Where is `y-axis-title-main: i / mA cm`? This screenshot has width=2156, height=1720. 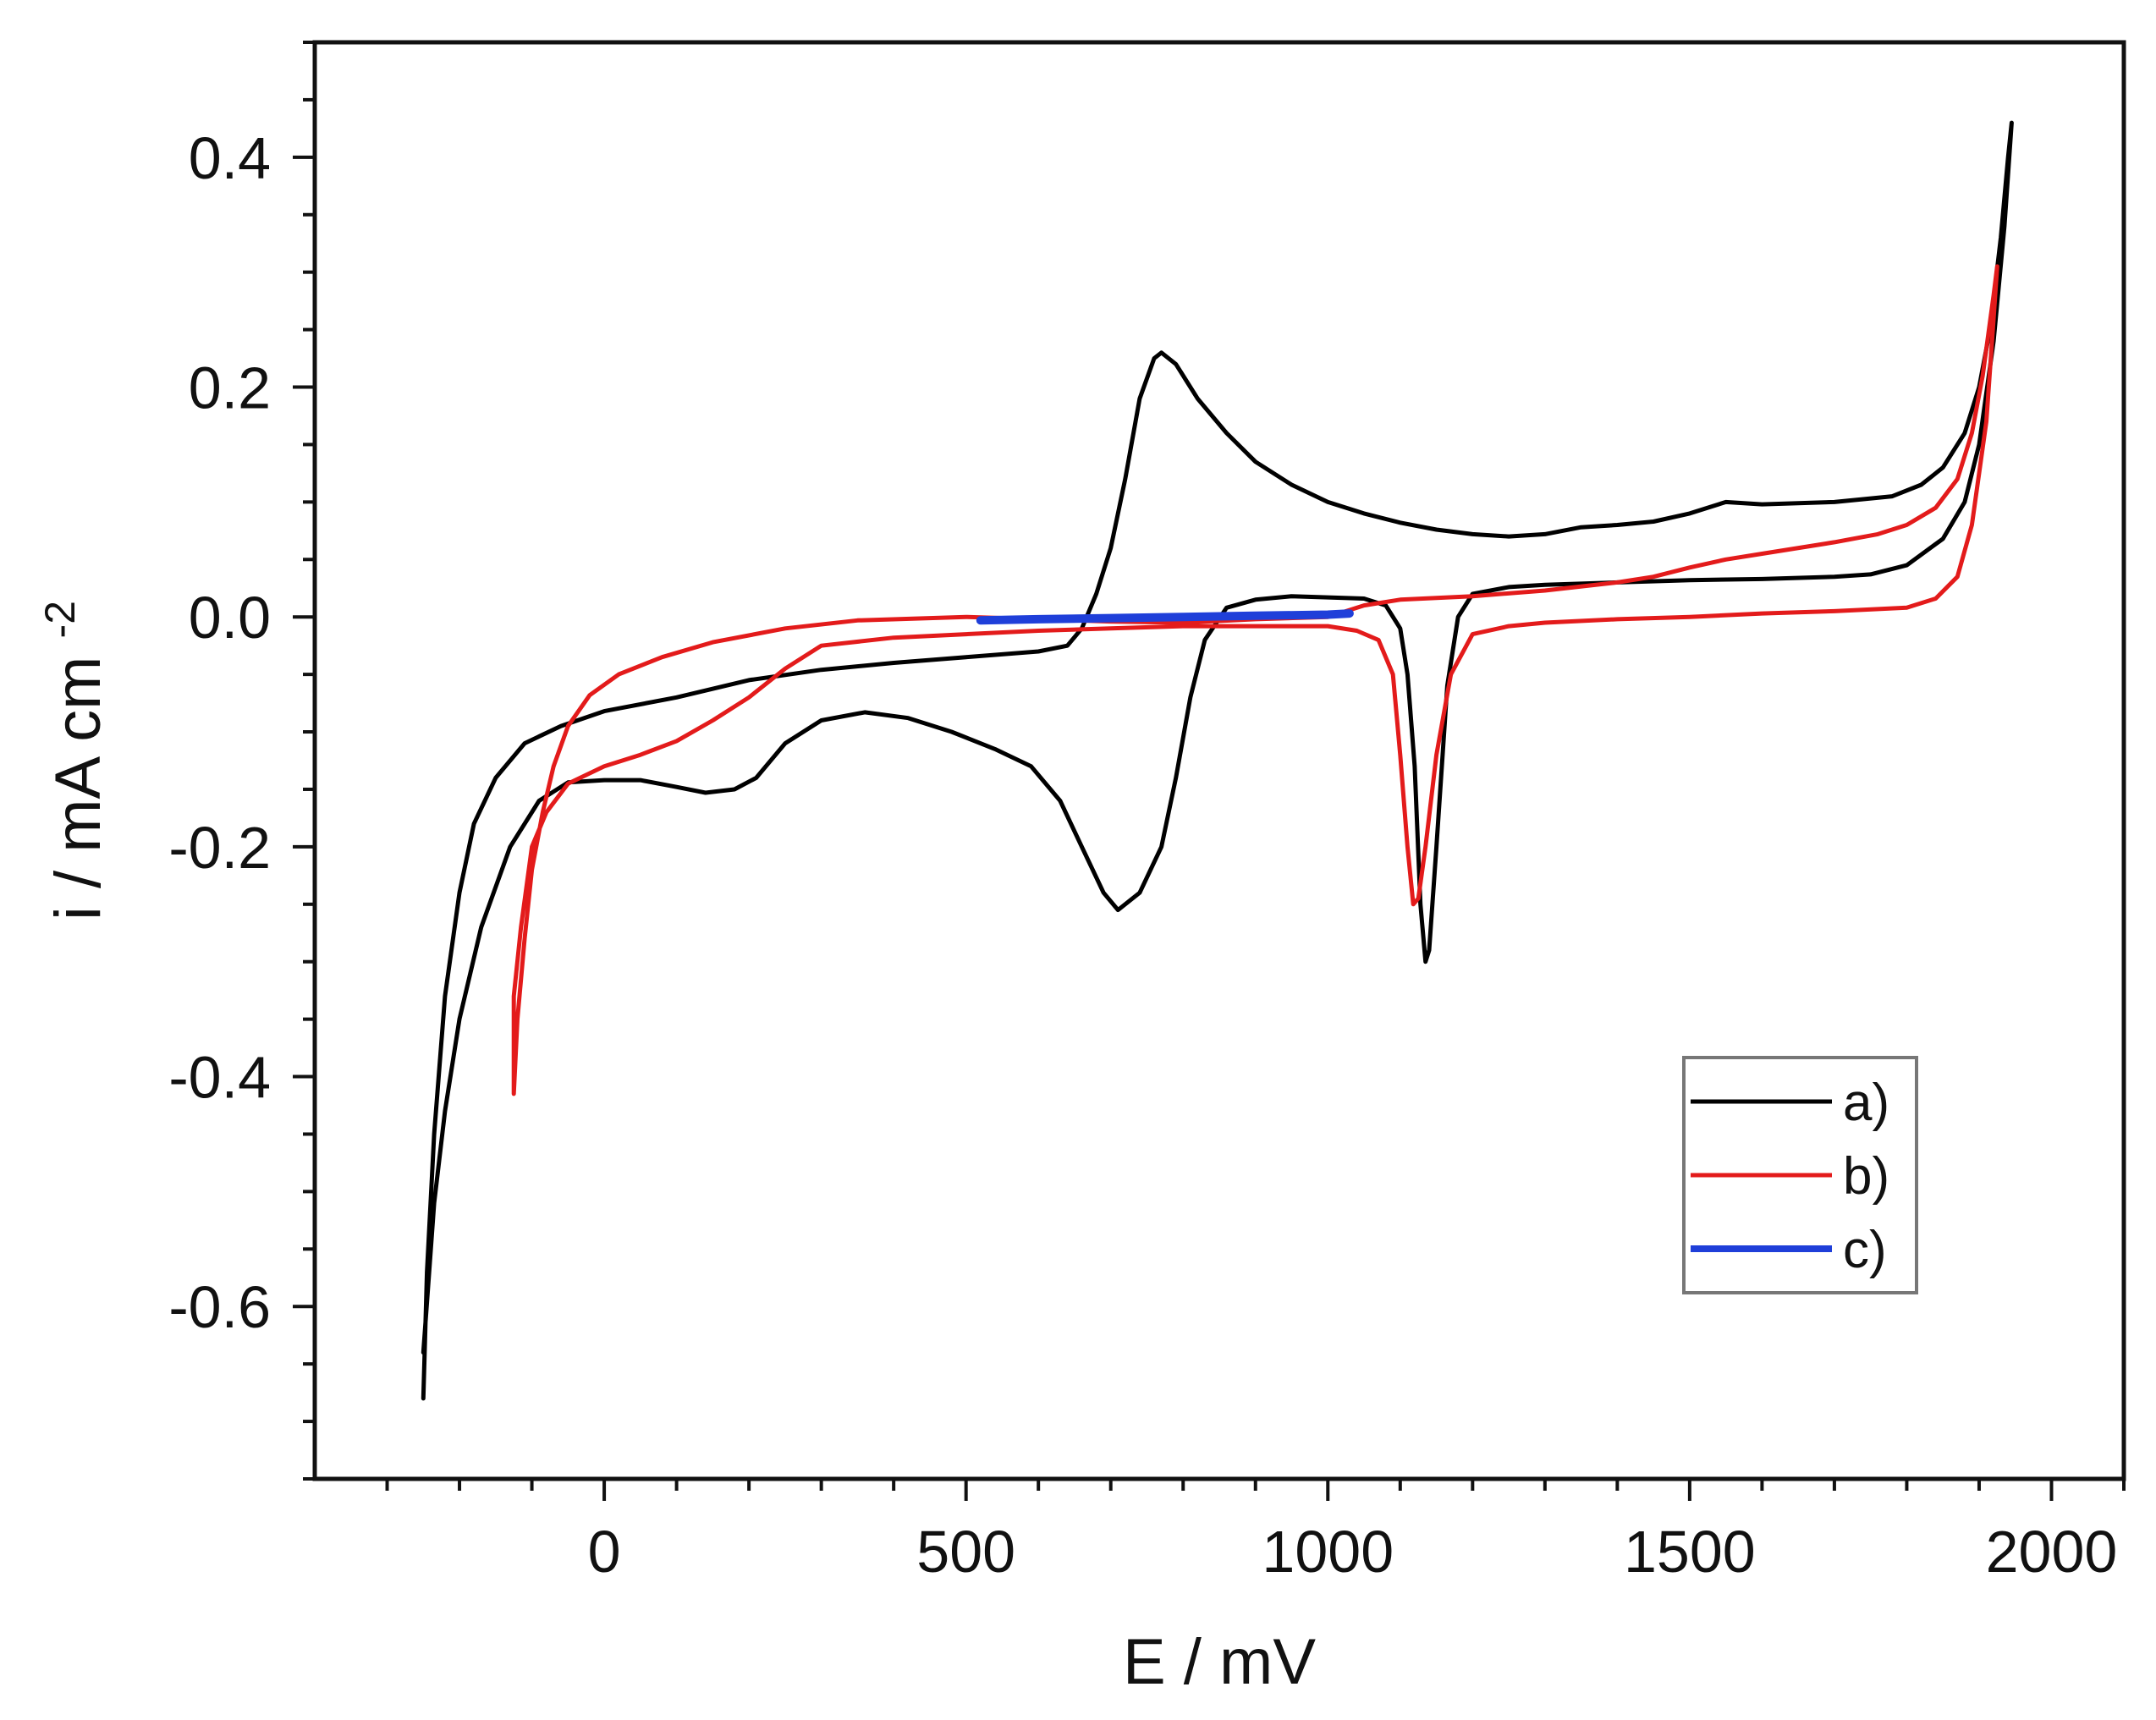 y-axis-title-main: i / mA cm is located at coordinates (78, 788).